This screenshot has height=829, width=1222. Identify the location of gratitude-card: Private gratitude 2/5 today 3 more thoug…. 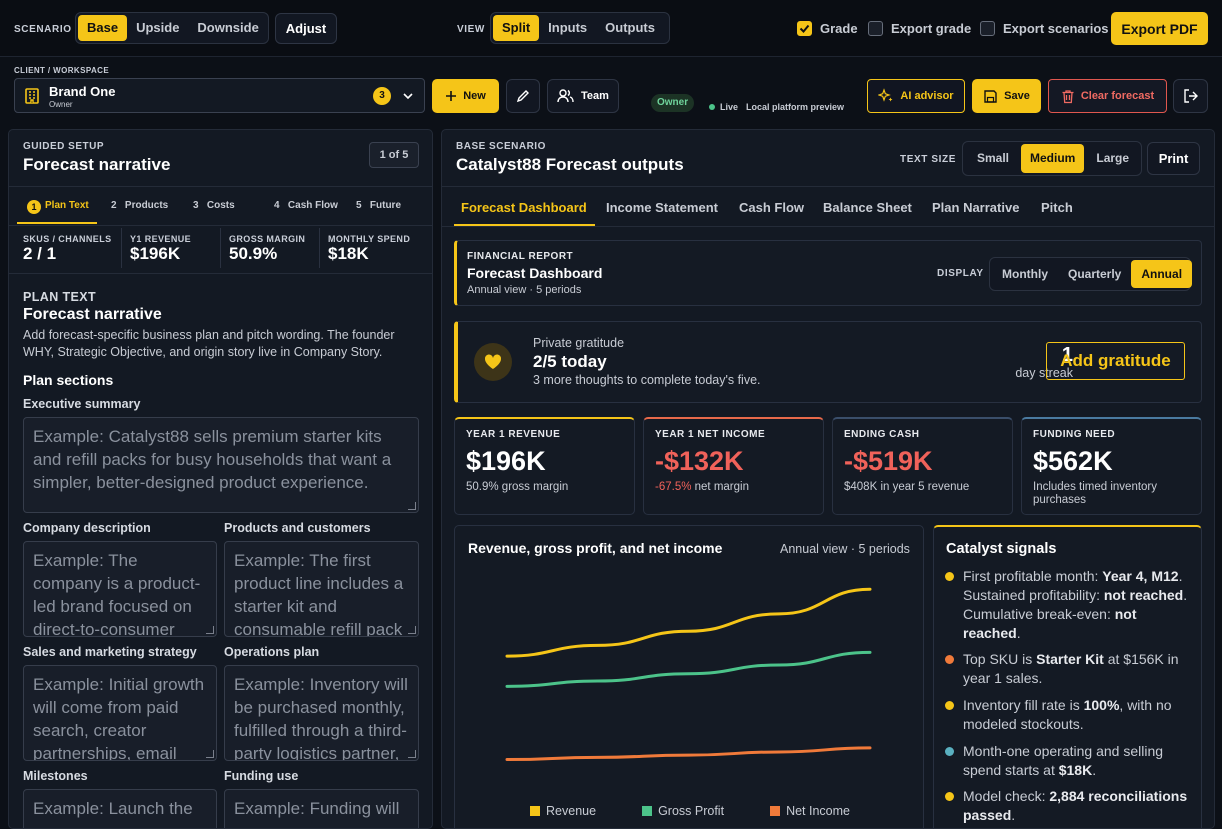
(828, 362).